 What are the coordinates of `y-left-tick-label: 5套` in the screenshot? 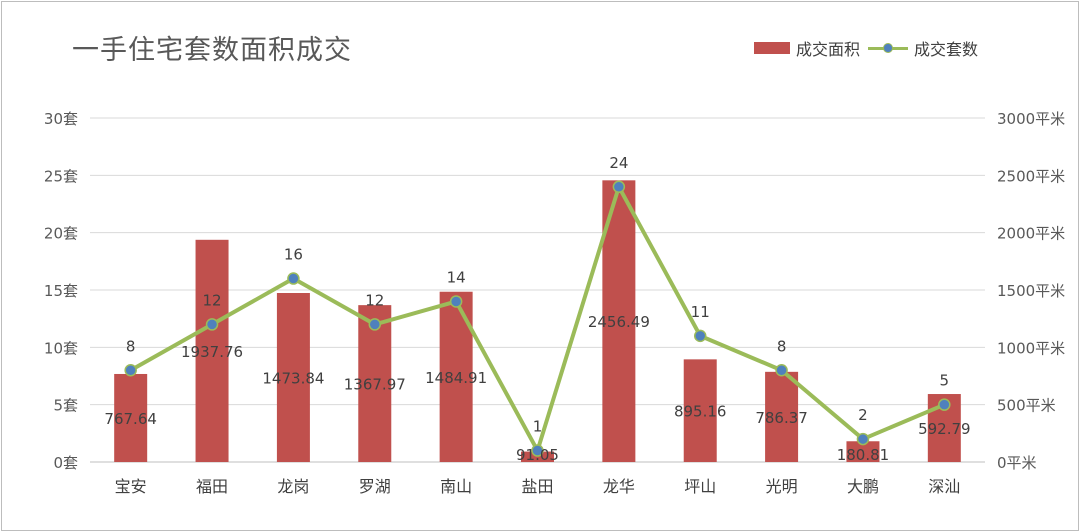 It's located at (65, 406).